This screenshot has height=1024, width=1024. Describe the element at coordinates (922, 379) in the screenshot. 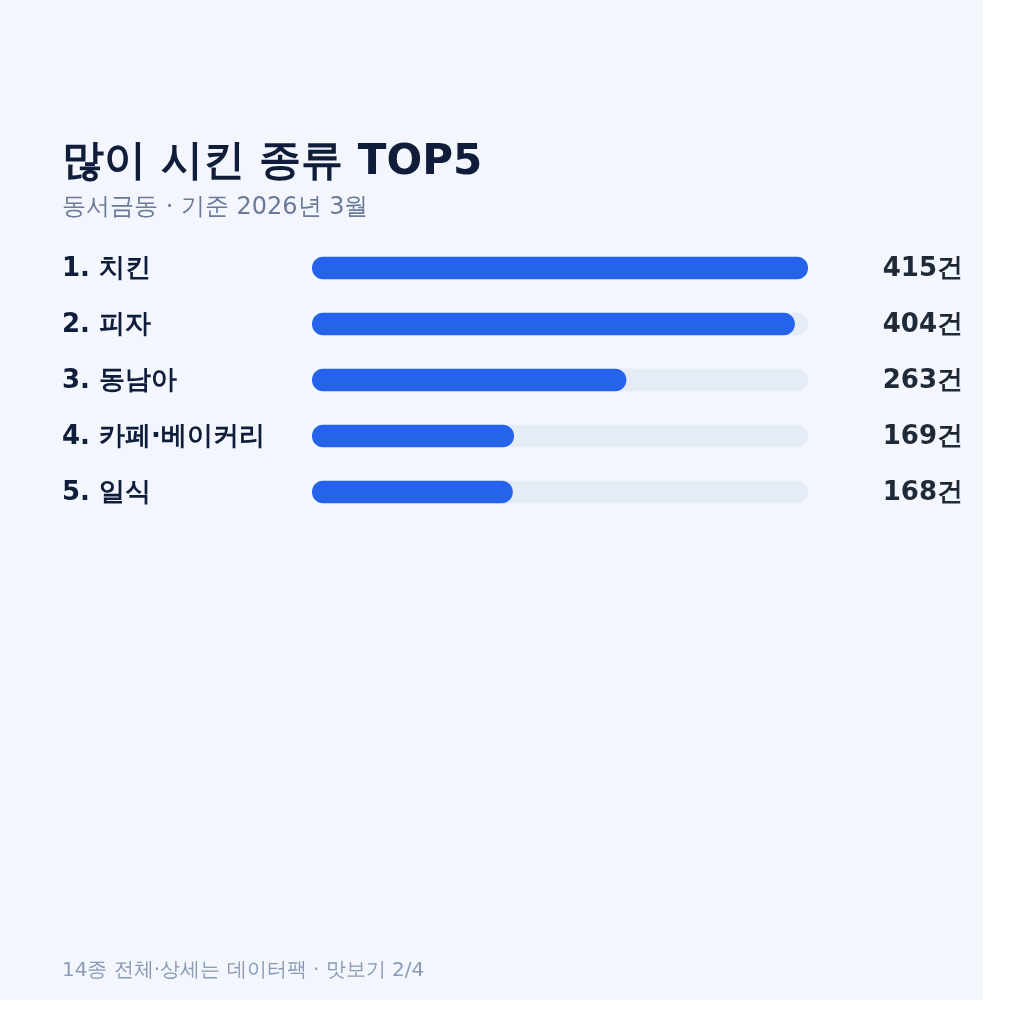

I see `data-label: 263건` at that location.